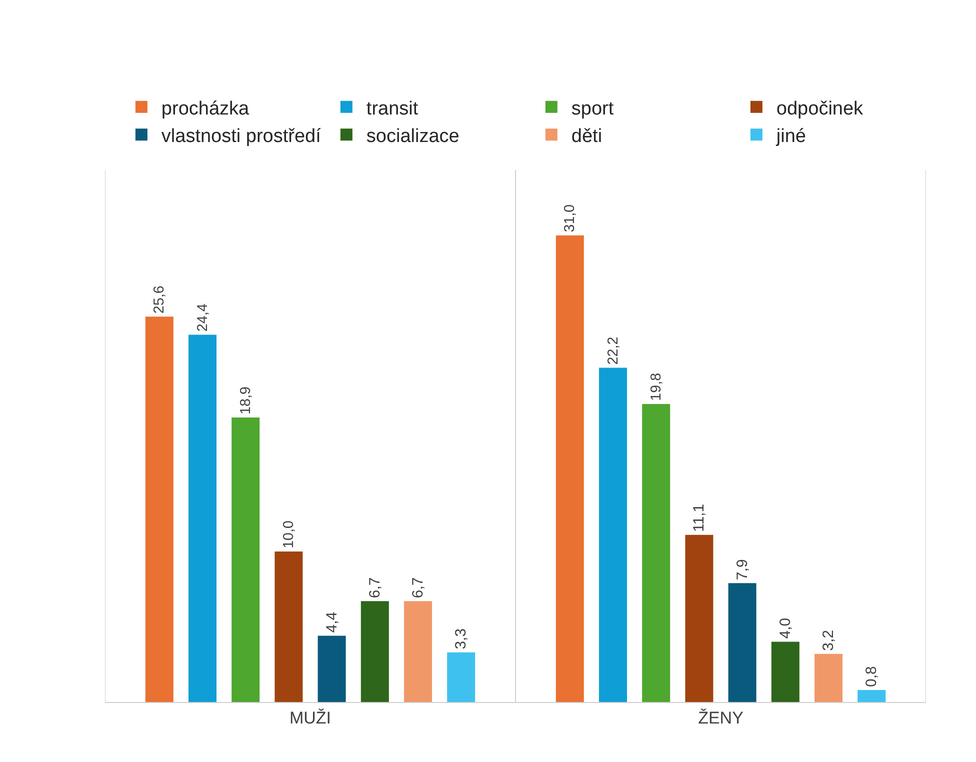 This screenshot has width=976, height=762. What do you see at coordinates (790, 136) in the screenshot?
I see `legend-label: jiné` at bounding box center [790, 136].